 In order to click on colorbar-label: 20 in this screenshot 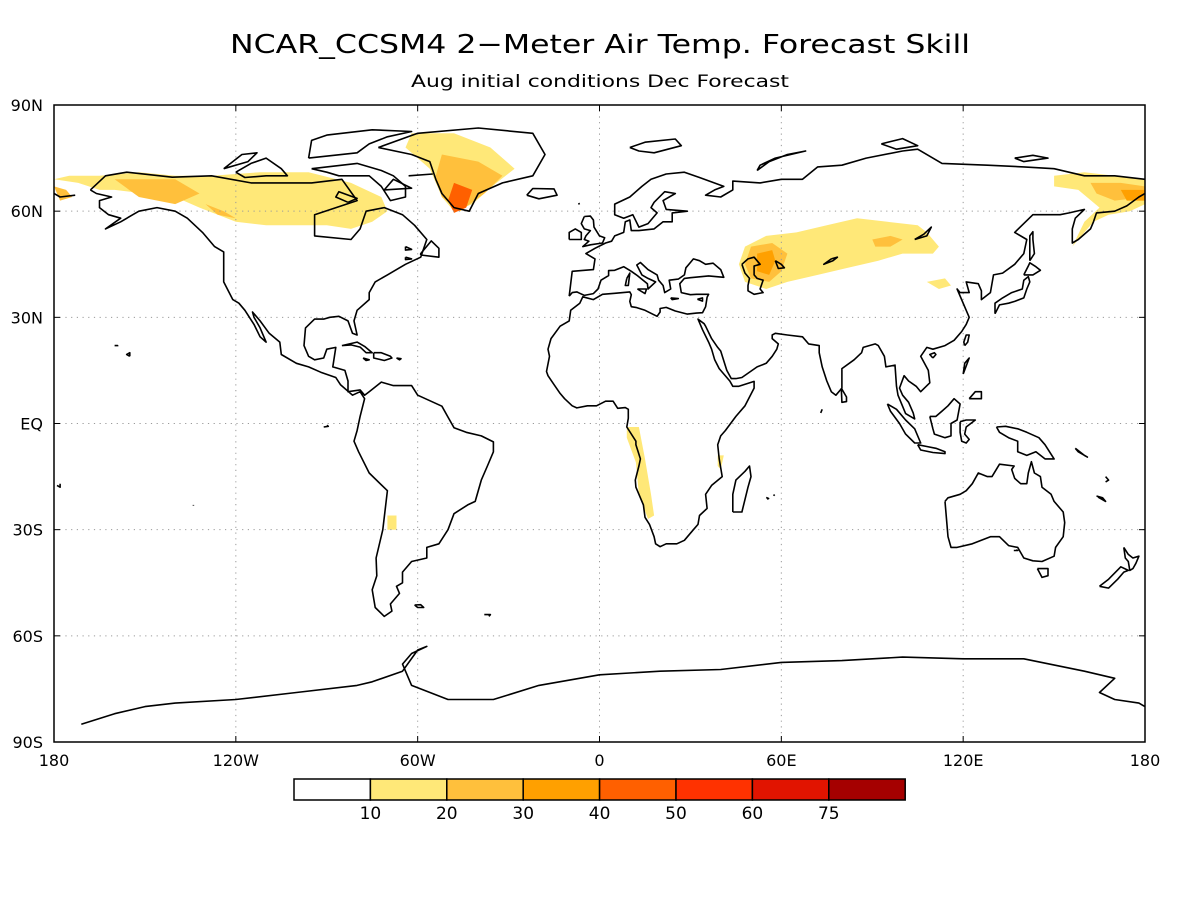, I will do `click(447, 814)`.